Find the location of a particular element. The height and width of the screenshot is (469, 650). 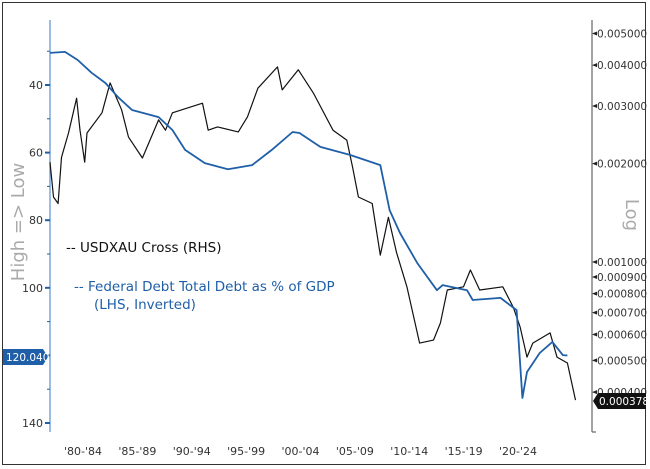

left-tick-label: 60 is located at coordinates (36, 153).